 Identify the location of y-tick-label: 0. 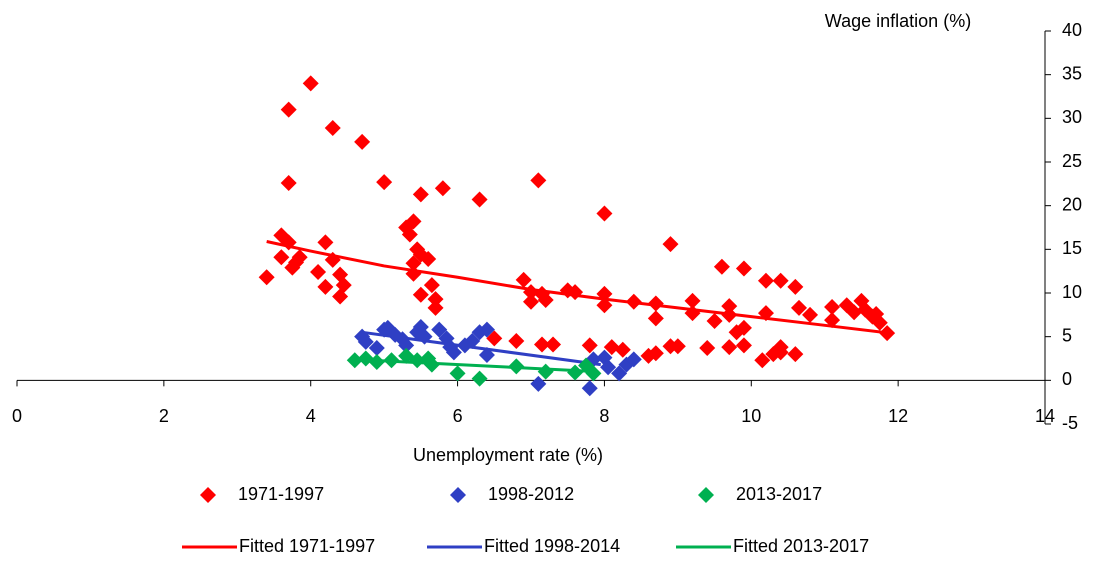
(1067, 379).